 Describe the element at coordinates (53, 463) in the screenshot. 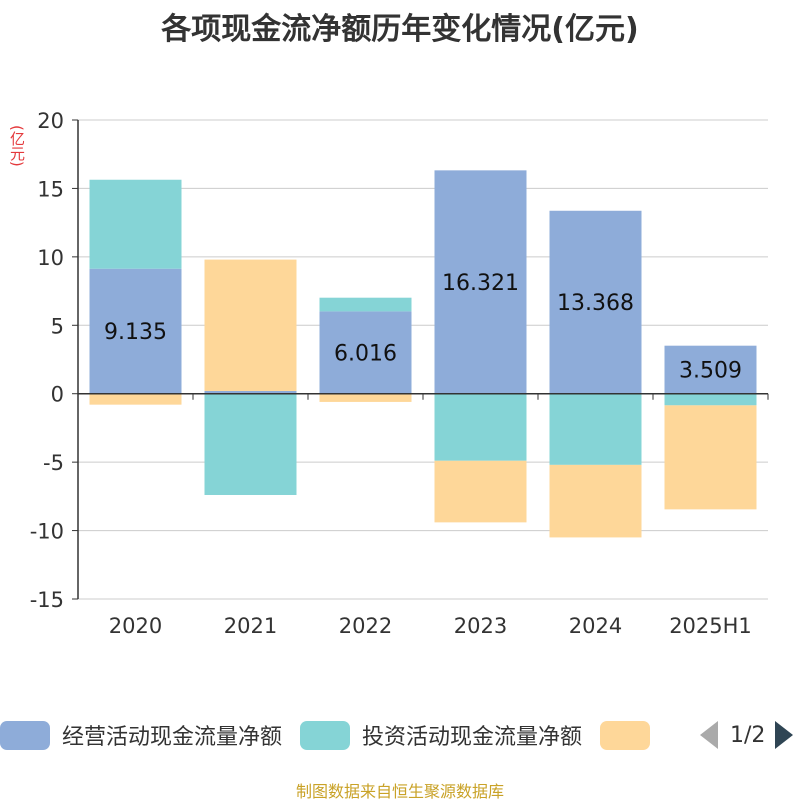

I see `y-tick-label: -5` at that location.